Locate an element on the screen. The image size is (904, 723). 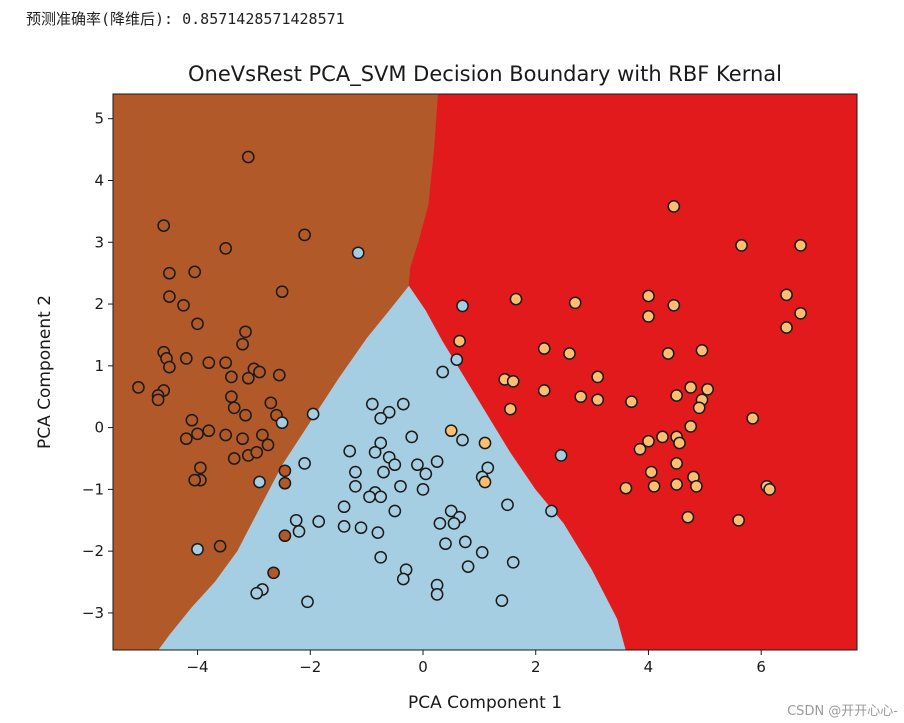
y-axis-ticks: −3 −2 −1 0 1 2 3 4 5 is located at coordinates (97, 366).